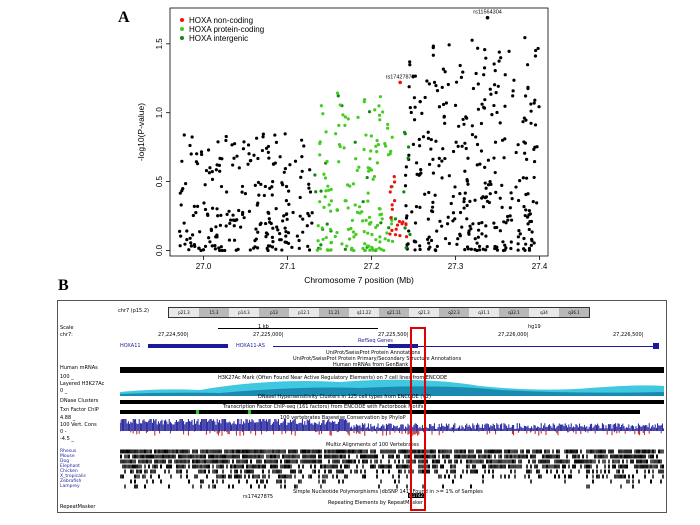  I want to click on cytoband: q34, so click(544, 312).